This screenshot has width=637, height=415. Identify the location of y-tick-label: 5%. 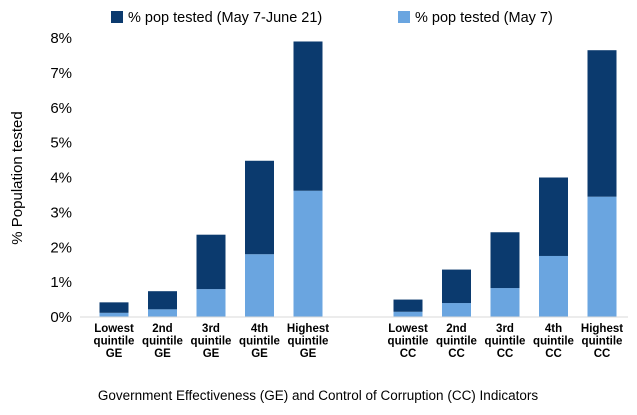
(61, 143).